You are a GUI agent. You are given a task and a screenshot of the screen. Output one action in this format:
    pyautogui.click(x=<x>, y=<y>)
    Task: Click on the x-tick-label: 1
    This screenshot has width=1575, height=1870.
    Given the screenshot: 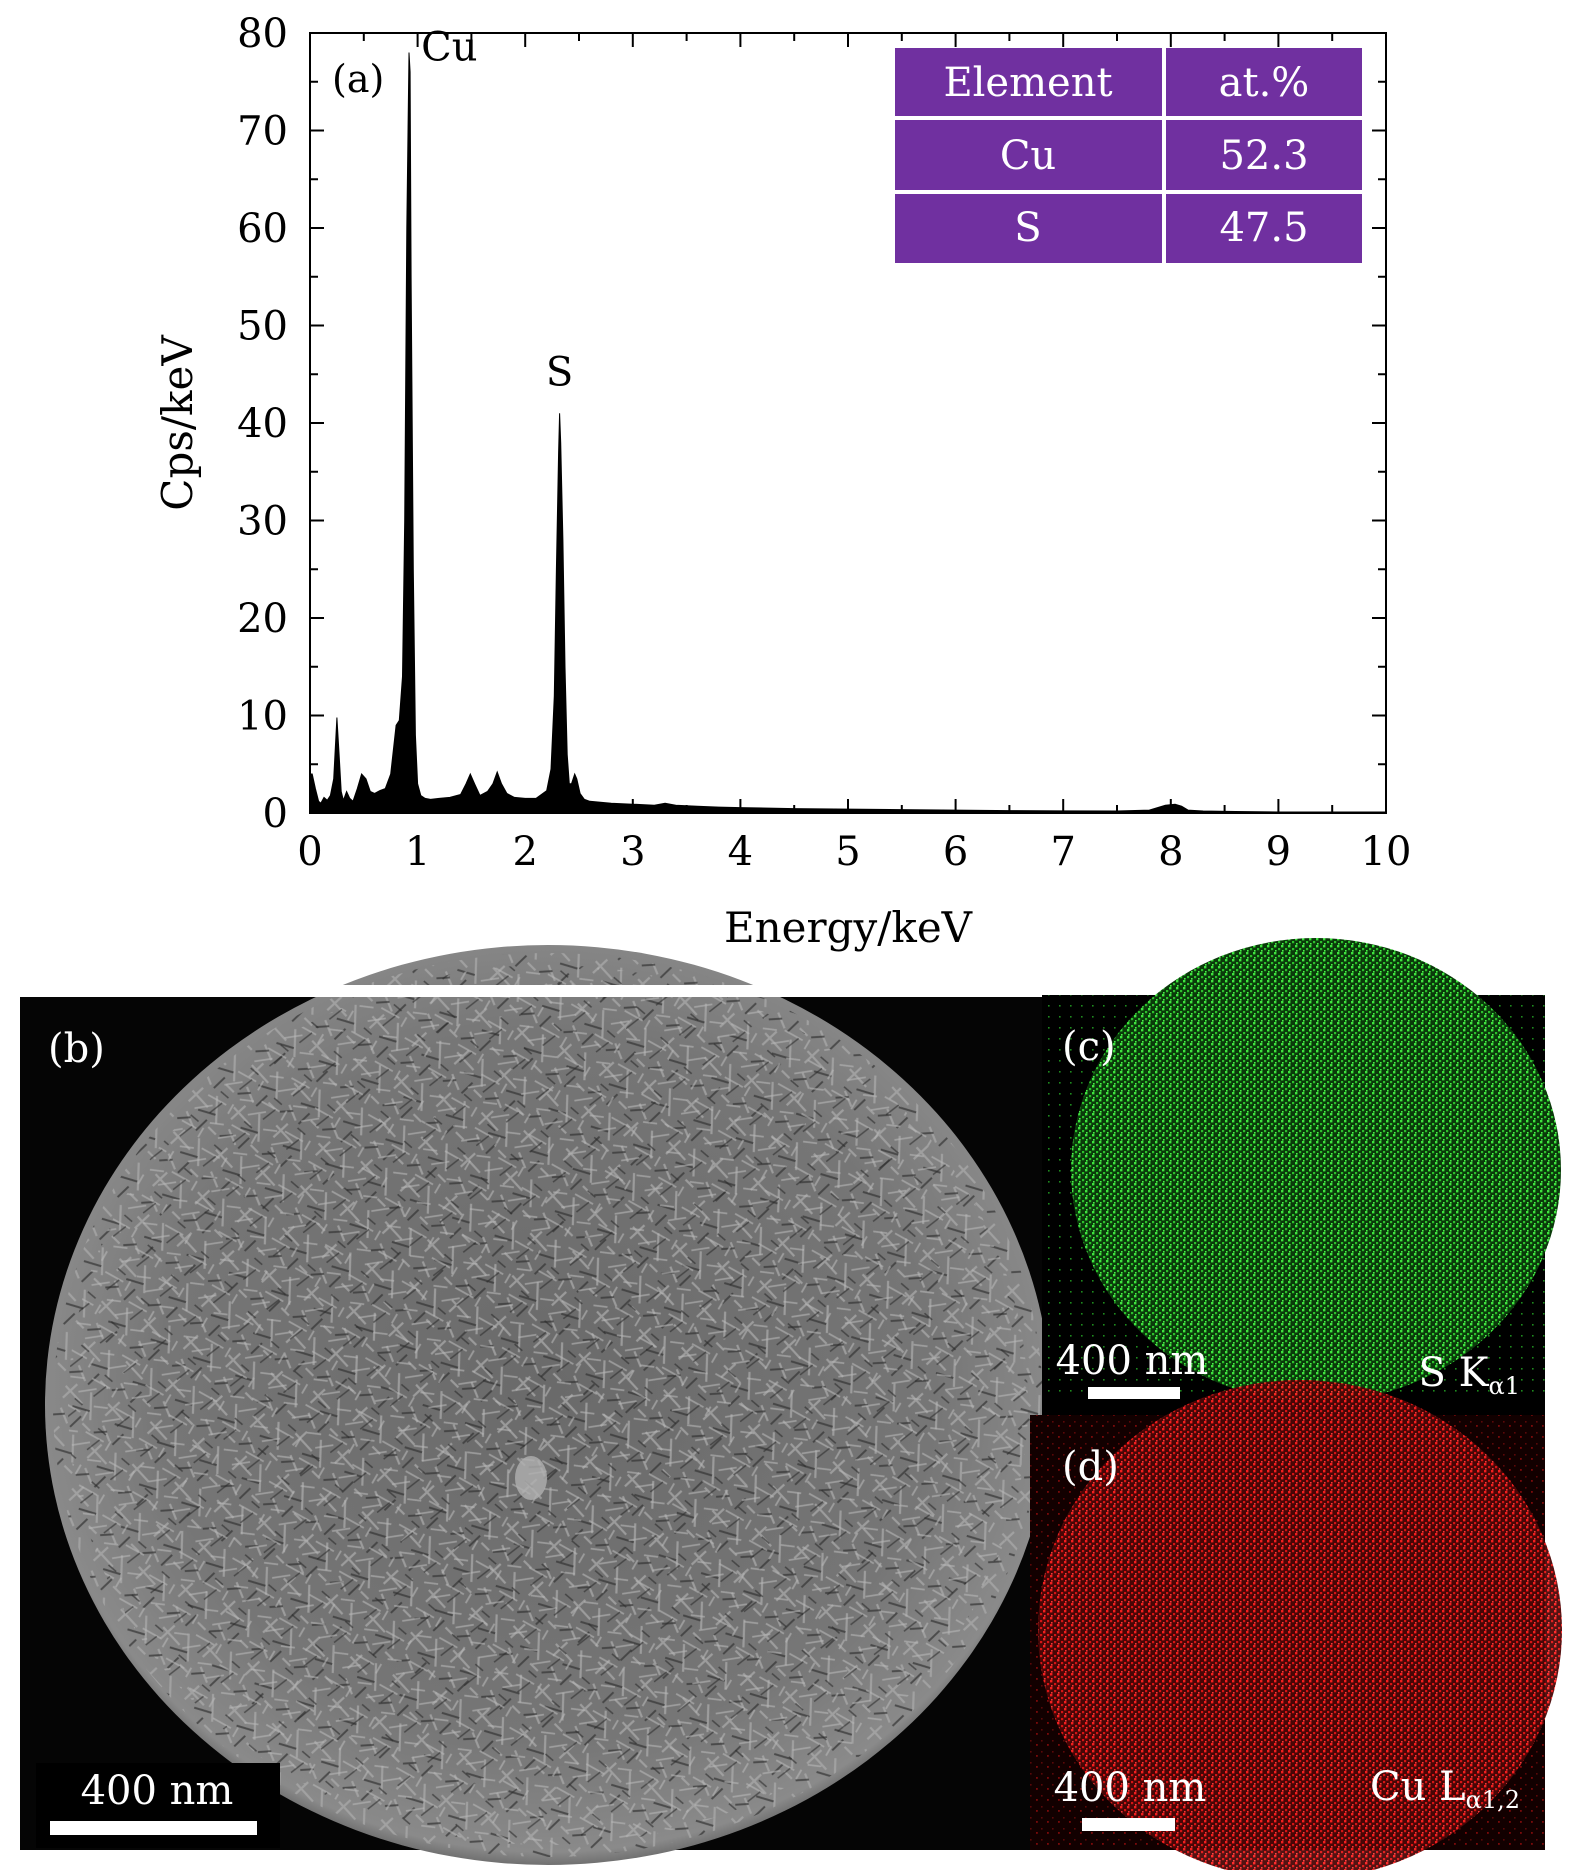 What is the action you would take?
    pyautogui.click(x=417, y=852)
    